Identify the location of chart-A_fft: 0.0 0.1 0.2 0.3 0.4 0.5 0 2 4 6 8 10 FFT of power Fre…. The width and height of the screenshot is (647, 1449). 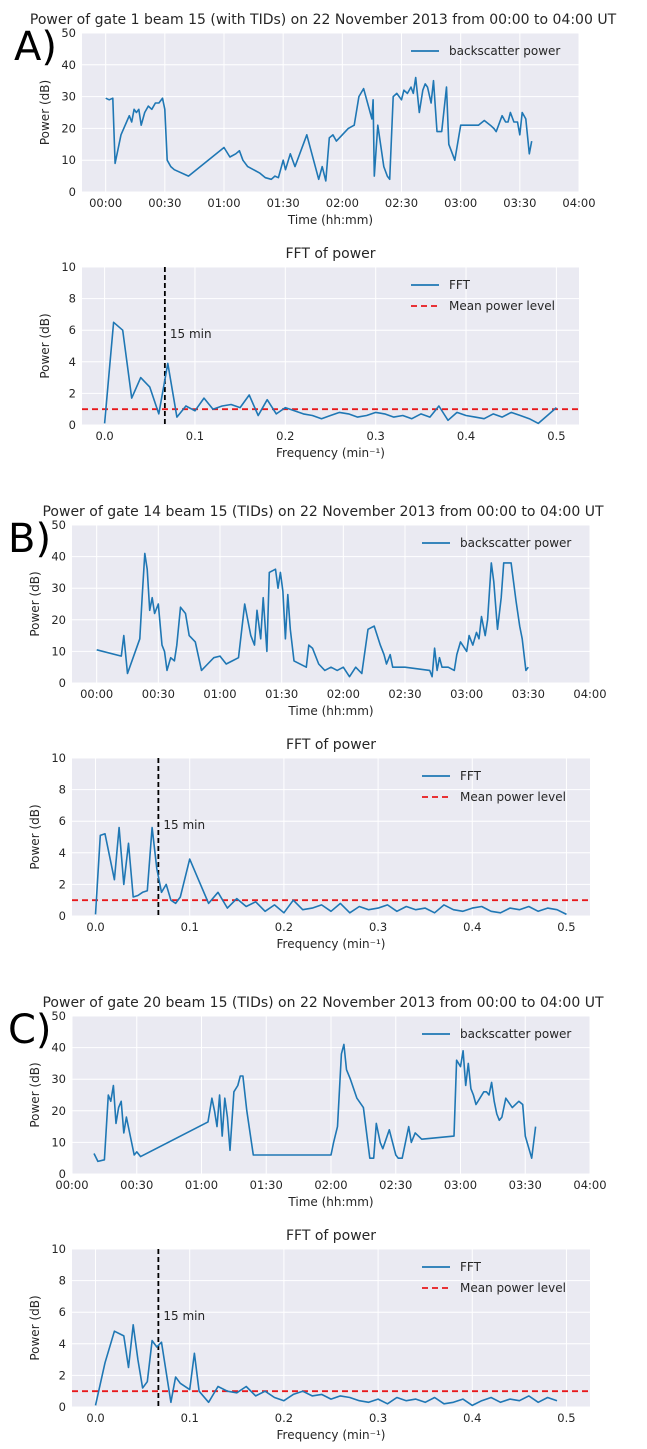
(308, 353).